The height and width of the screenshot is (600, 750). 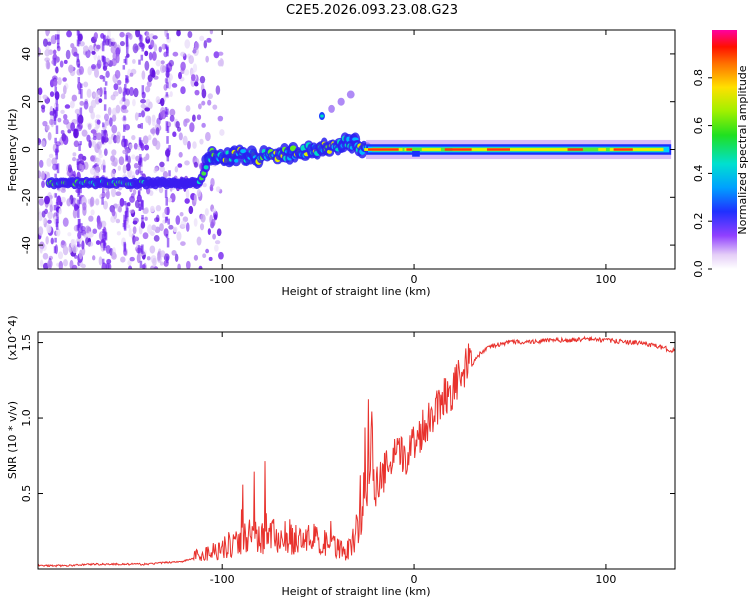 I want to click on ridge-core, so click(x=206, y=167).